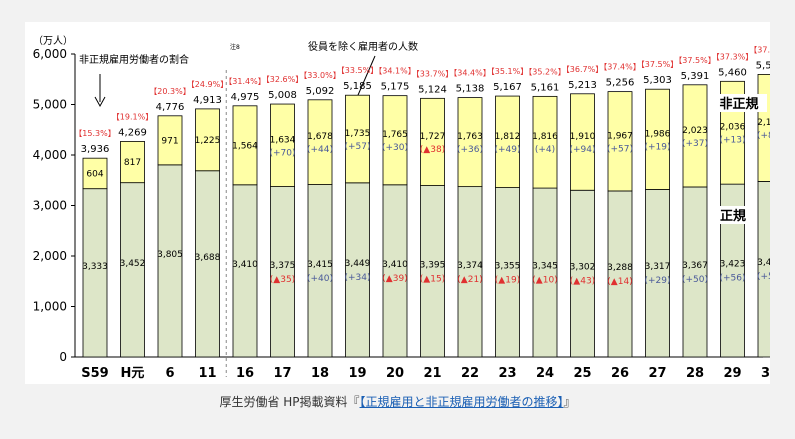 The width and height of the screenshot is (795, 439). I want to click on nonregular-tag: 非正規, so click(738, 104).